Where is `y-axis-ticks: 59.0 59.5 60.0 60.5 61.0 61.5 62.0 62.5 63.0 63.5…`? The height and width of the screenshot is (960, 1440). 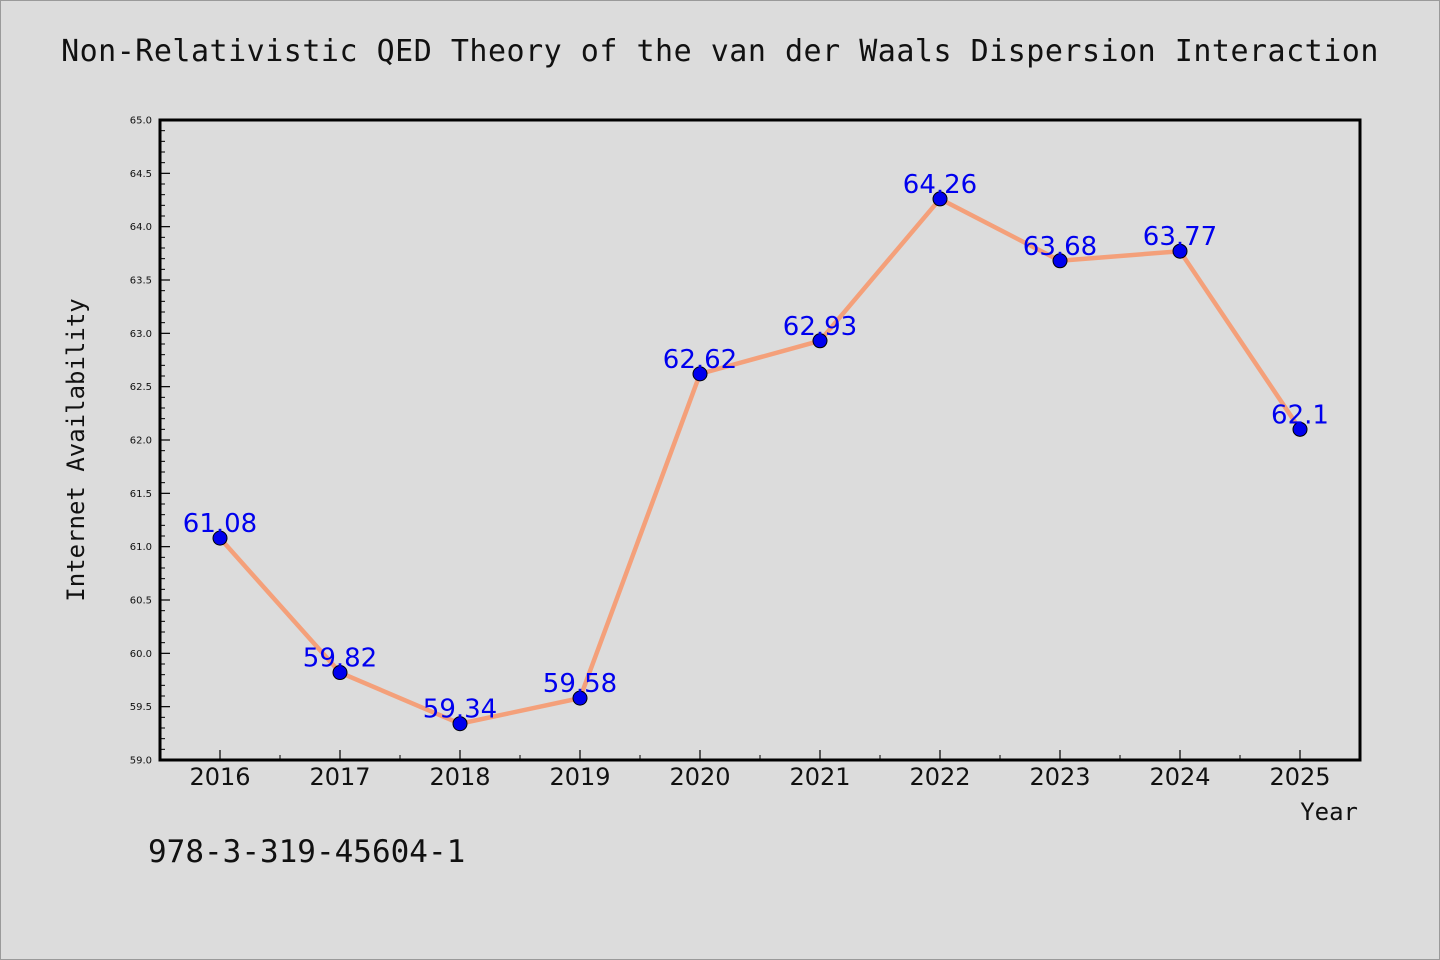 y-axis-ticks: 59.0 59.5 60.0 60.5 61.0 61.5 62.0 62.5 63.0 63.5… is located at coordinates (150, 441).